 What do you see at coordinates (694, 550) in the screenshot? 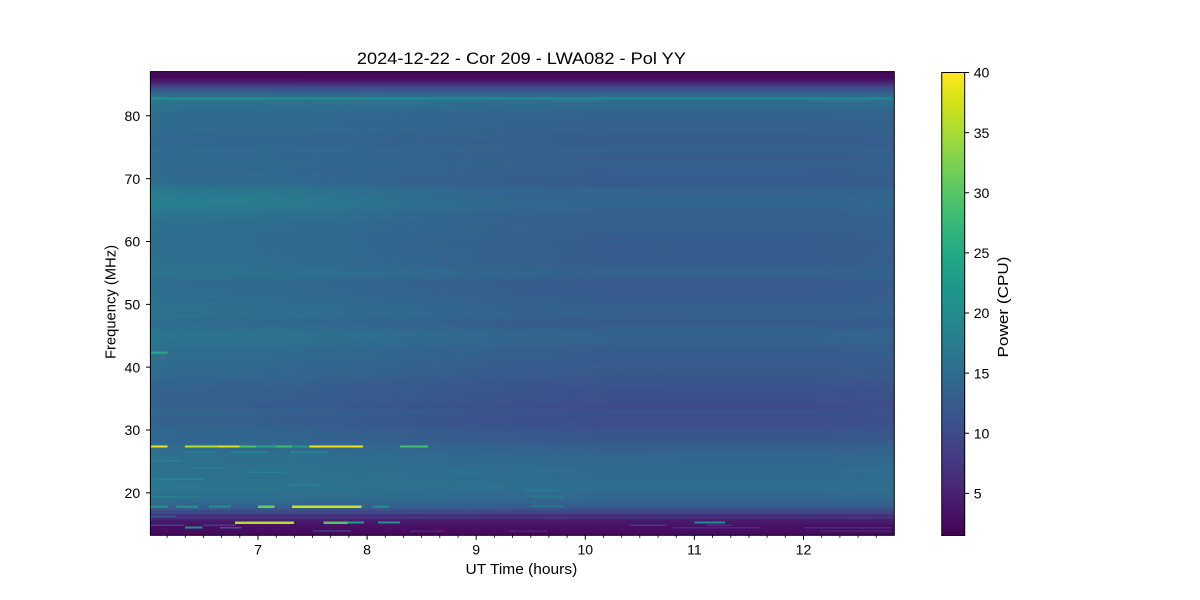
I see `svg-text: 11` at bounding box center [694, 550].